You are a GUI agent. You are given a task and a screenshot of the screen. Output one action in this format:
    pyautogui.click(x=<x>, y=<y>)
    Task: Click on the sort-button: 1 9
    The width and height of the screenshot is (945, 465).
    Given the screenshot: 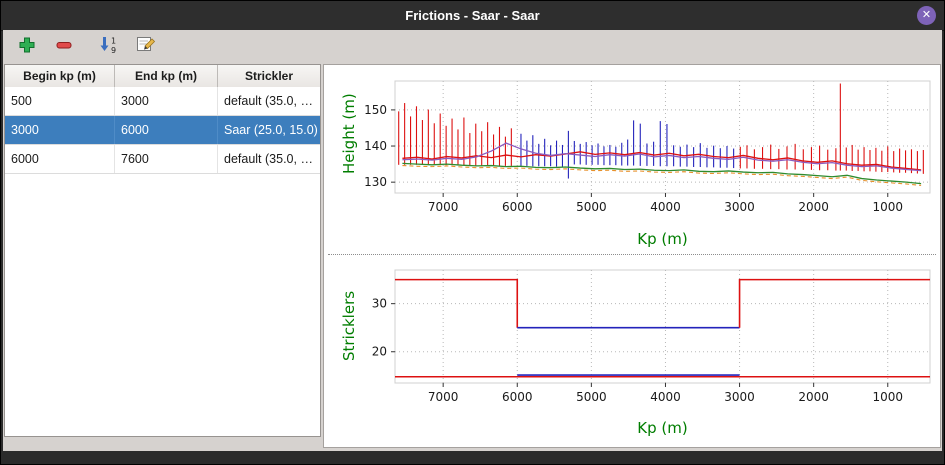 What is the action you would take?
    pyautogui.click(x=109, y=47)
    